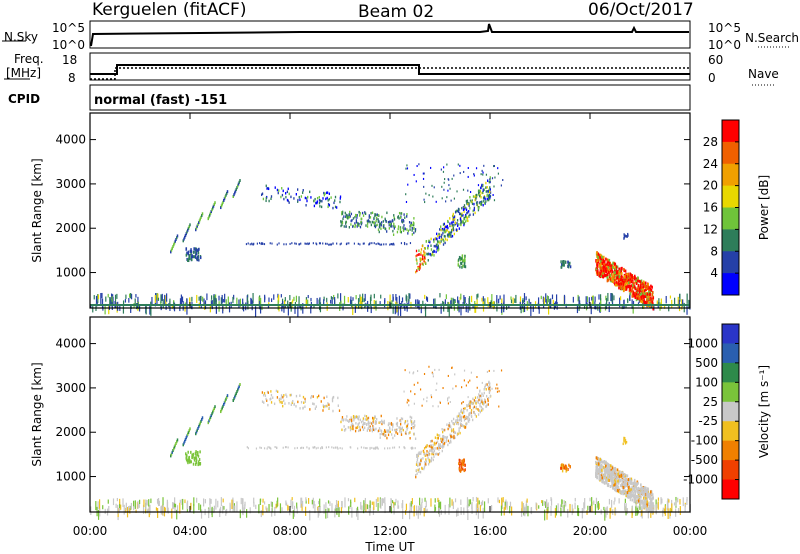  I want to click on nsky-line, so click(389, 35).